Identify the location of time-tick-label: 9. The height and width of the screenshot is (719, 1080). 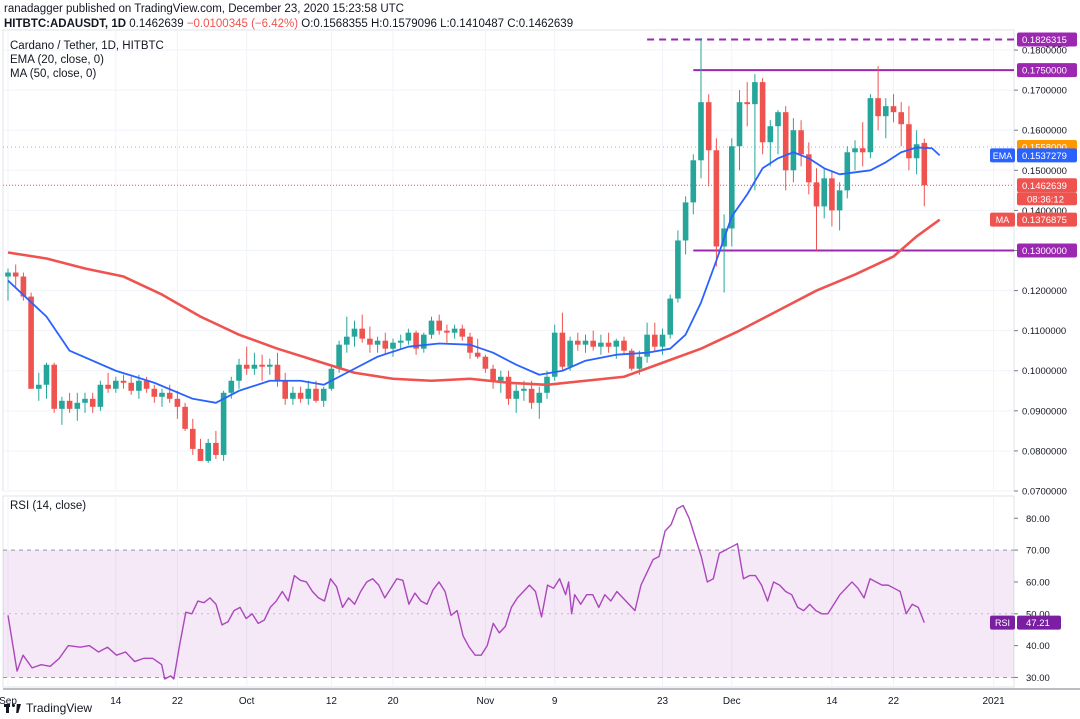
(555, 701).